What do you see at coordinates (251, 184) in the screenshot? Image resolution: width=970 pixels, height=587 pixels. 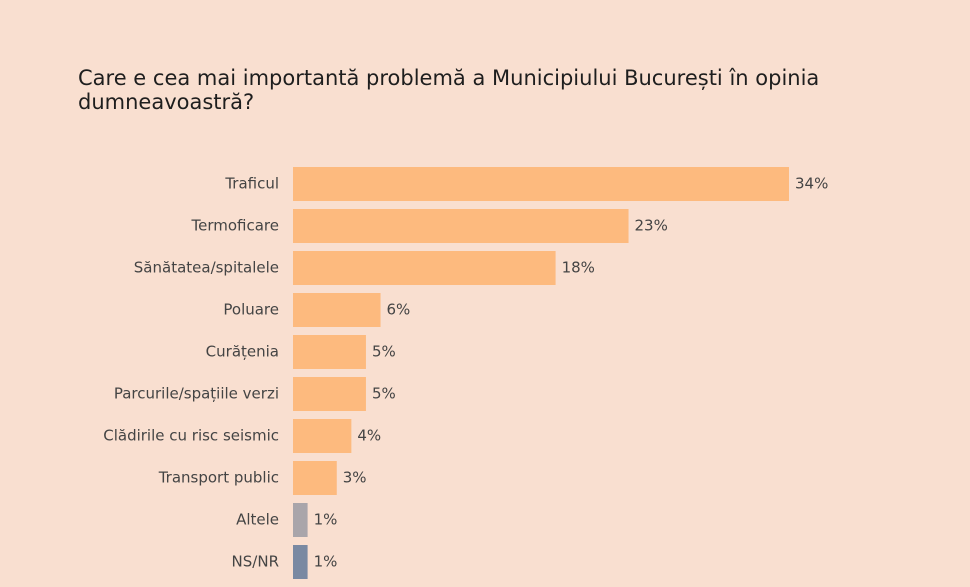 I see `category-label: Traficul` at bounding box center [251, 184].